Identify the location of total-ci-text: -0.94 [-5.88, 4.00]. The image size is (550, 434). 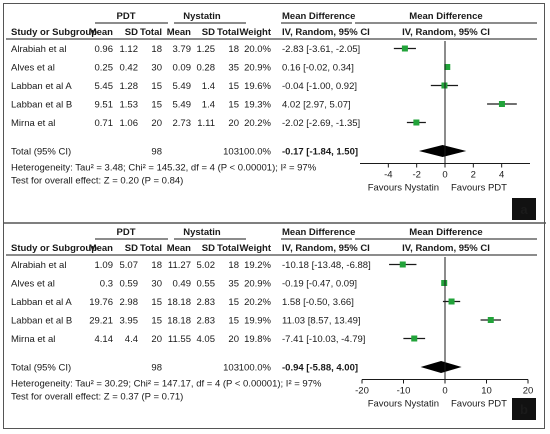
(320, 368).